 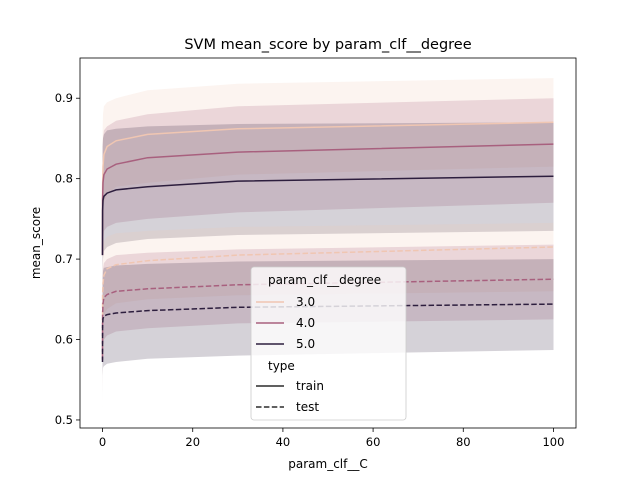 I want to click on y-axis-label: mean_score, so click(x=36, y=243).